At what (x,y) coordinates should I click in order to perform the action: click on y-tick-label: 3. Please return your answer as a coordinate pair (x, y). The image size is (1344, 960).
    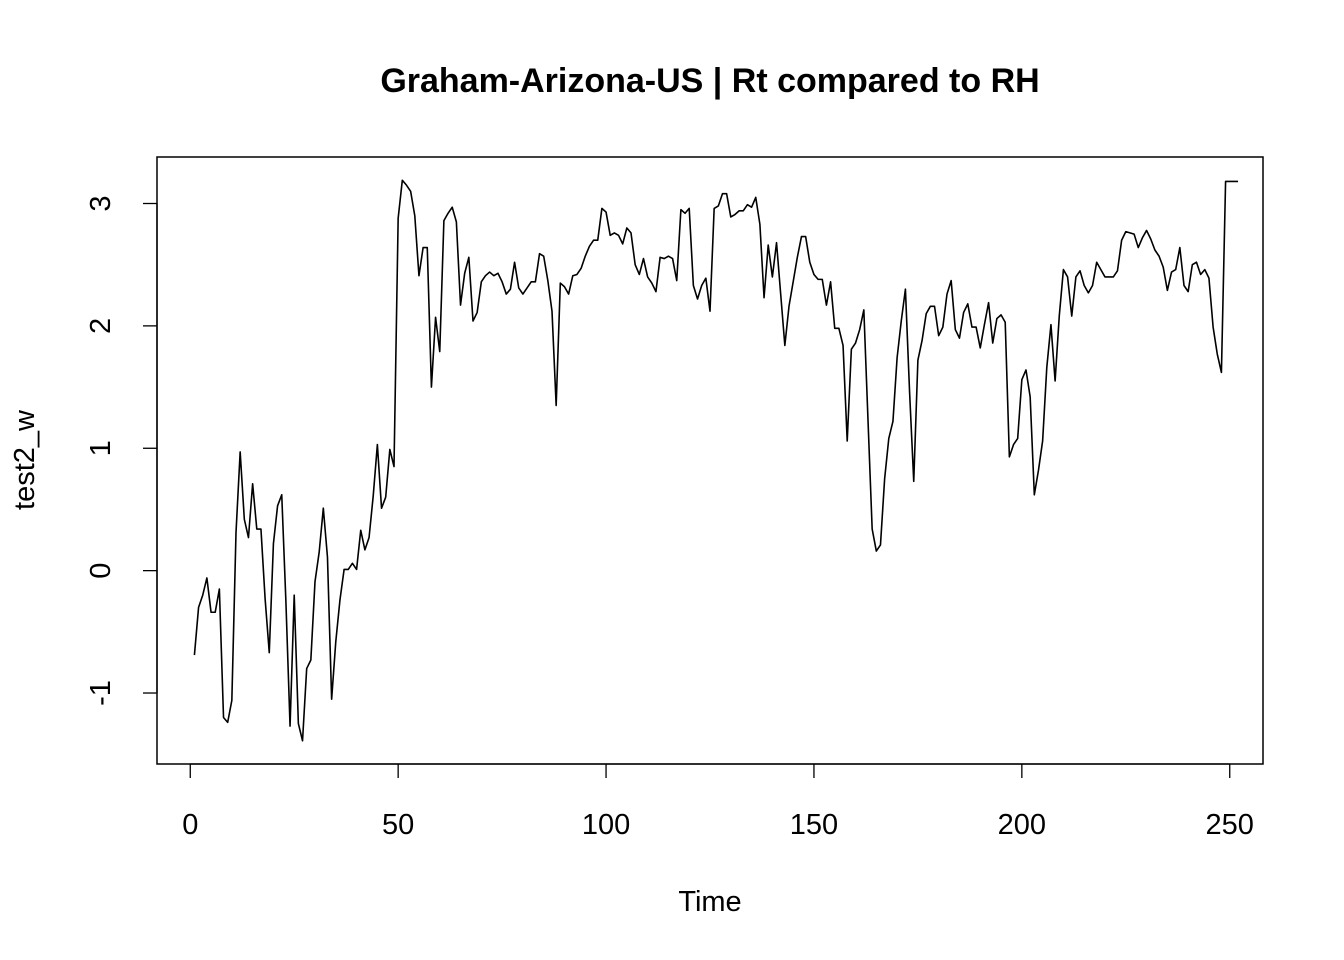
    Looking at the image, I should click on (101, 203).